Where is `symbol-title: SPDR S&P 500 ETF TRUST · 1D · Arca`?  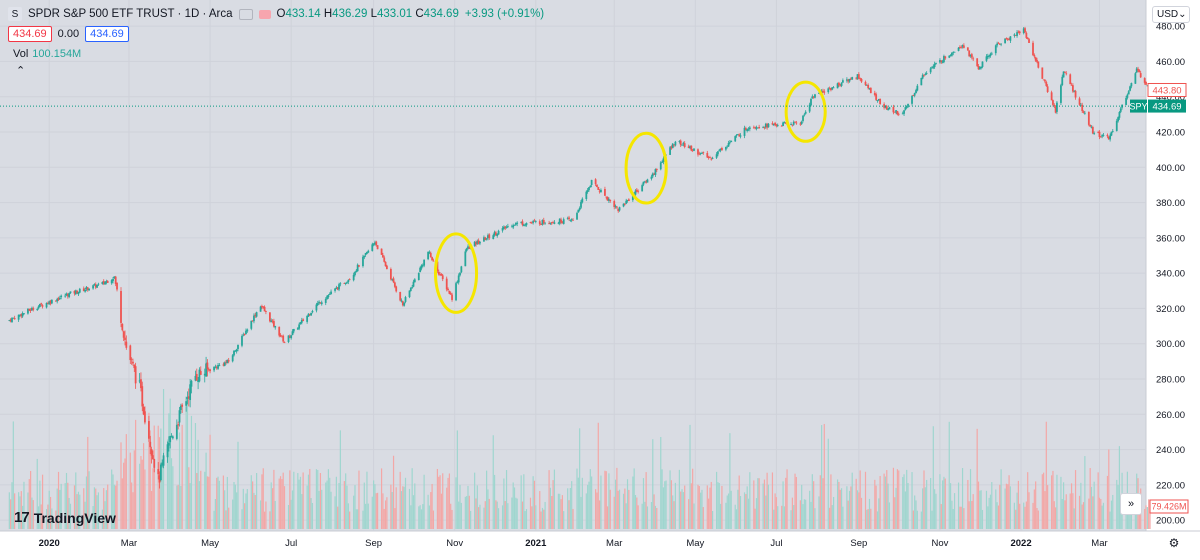
symbol-title: SPDR S&P 500 ETF TRUST · 1D · Arca is located at coordinates (130, 14).